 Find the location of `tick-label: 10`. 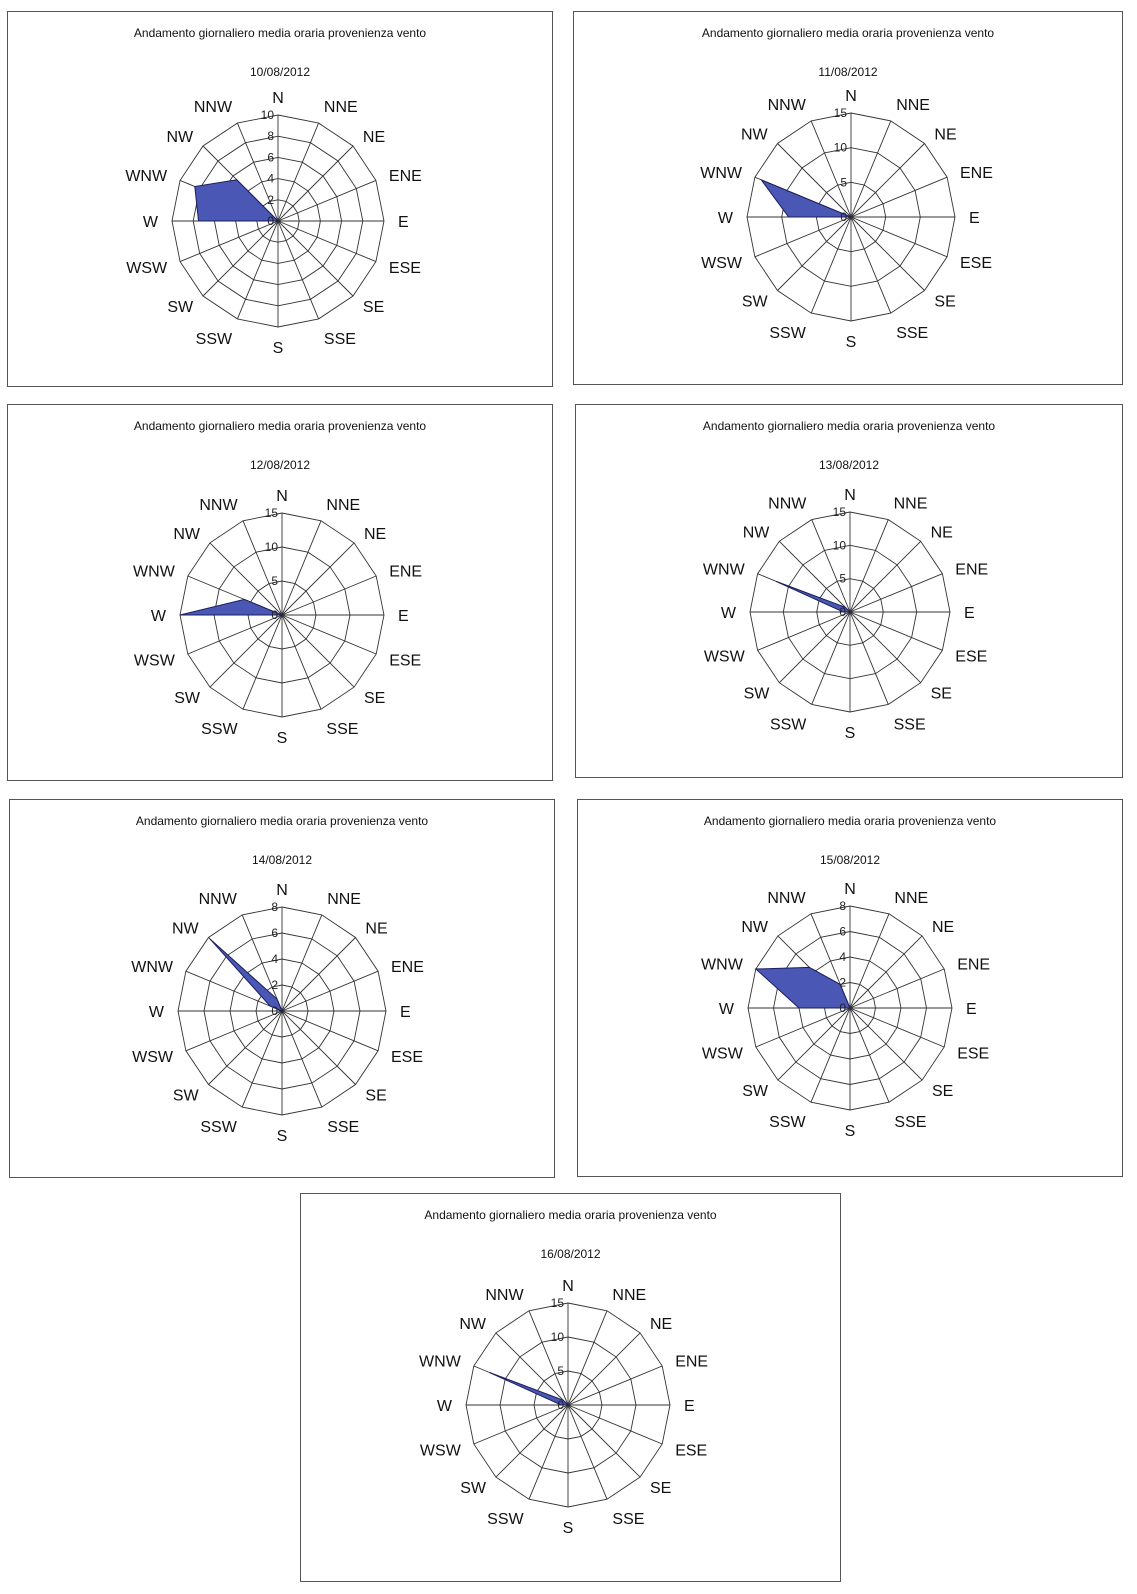

tick-label: 10 is located at coordinates (272, 547).